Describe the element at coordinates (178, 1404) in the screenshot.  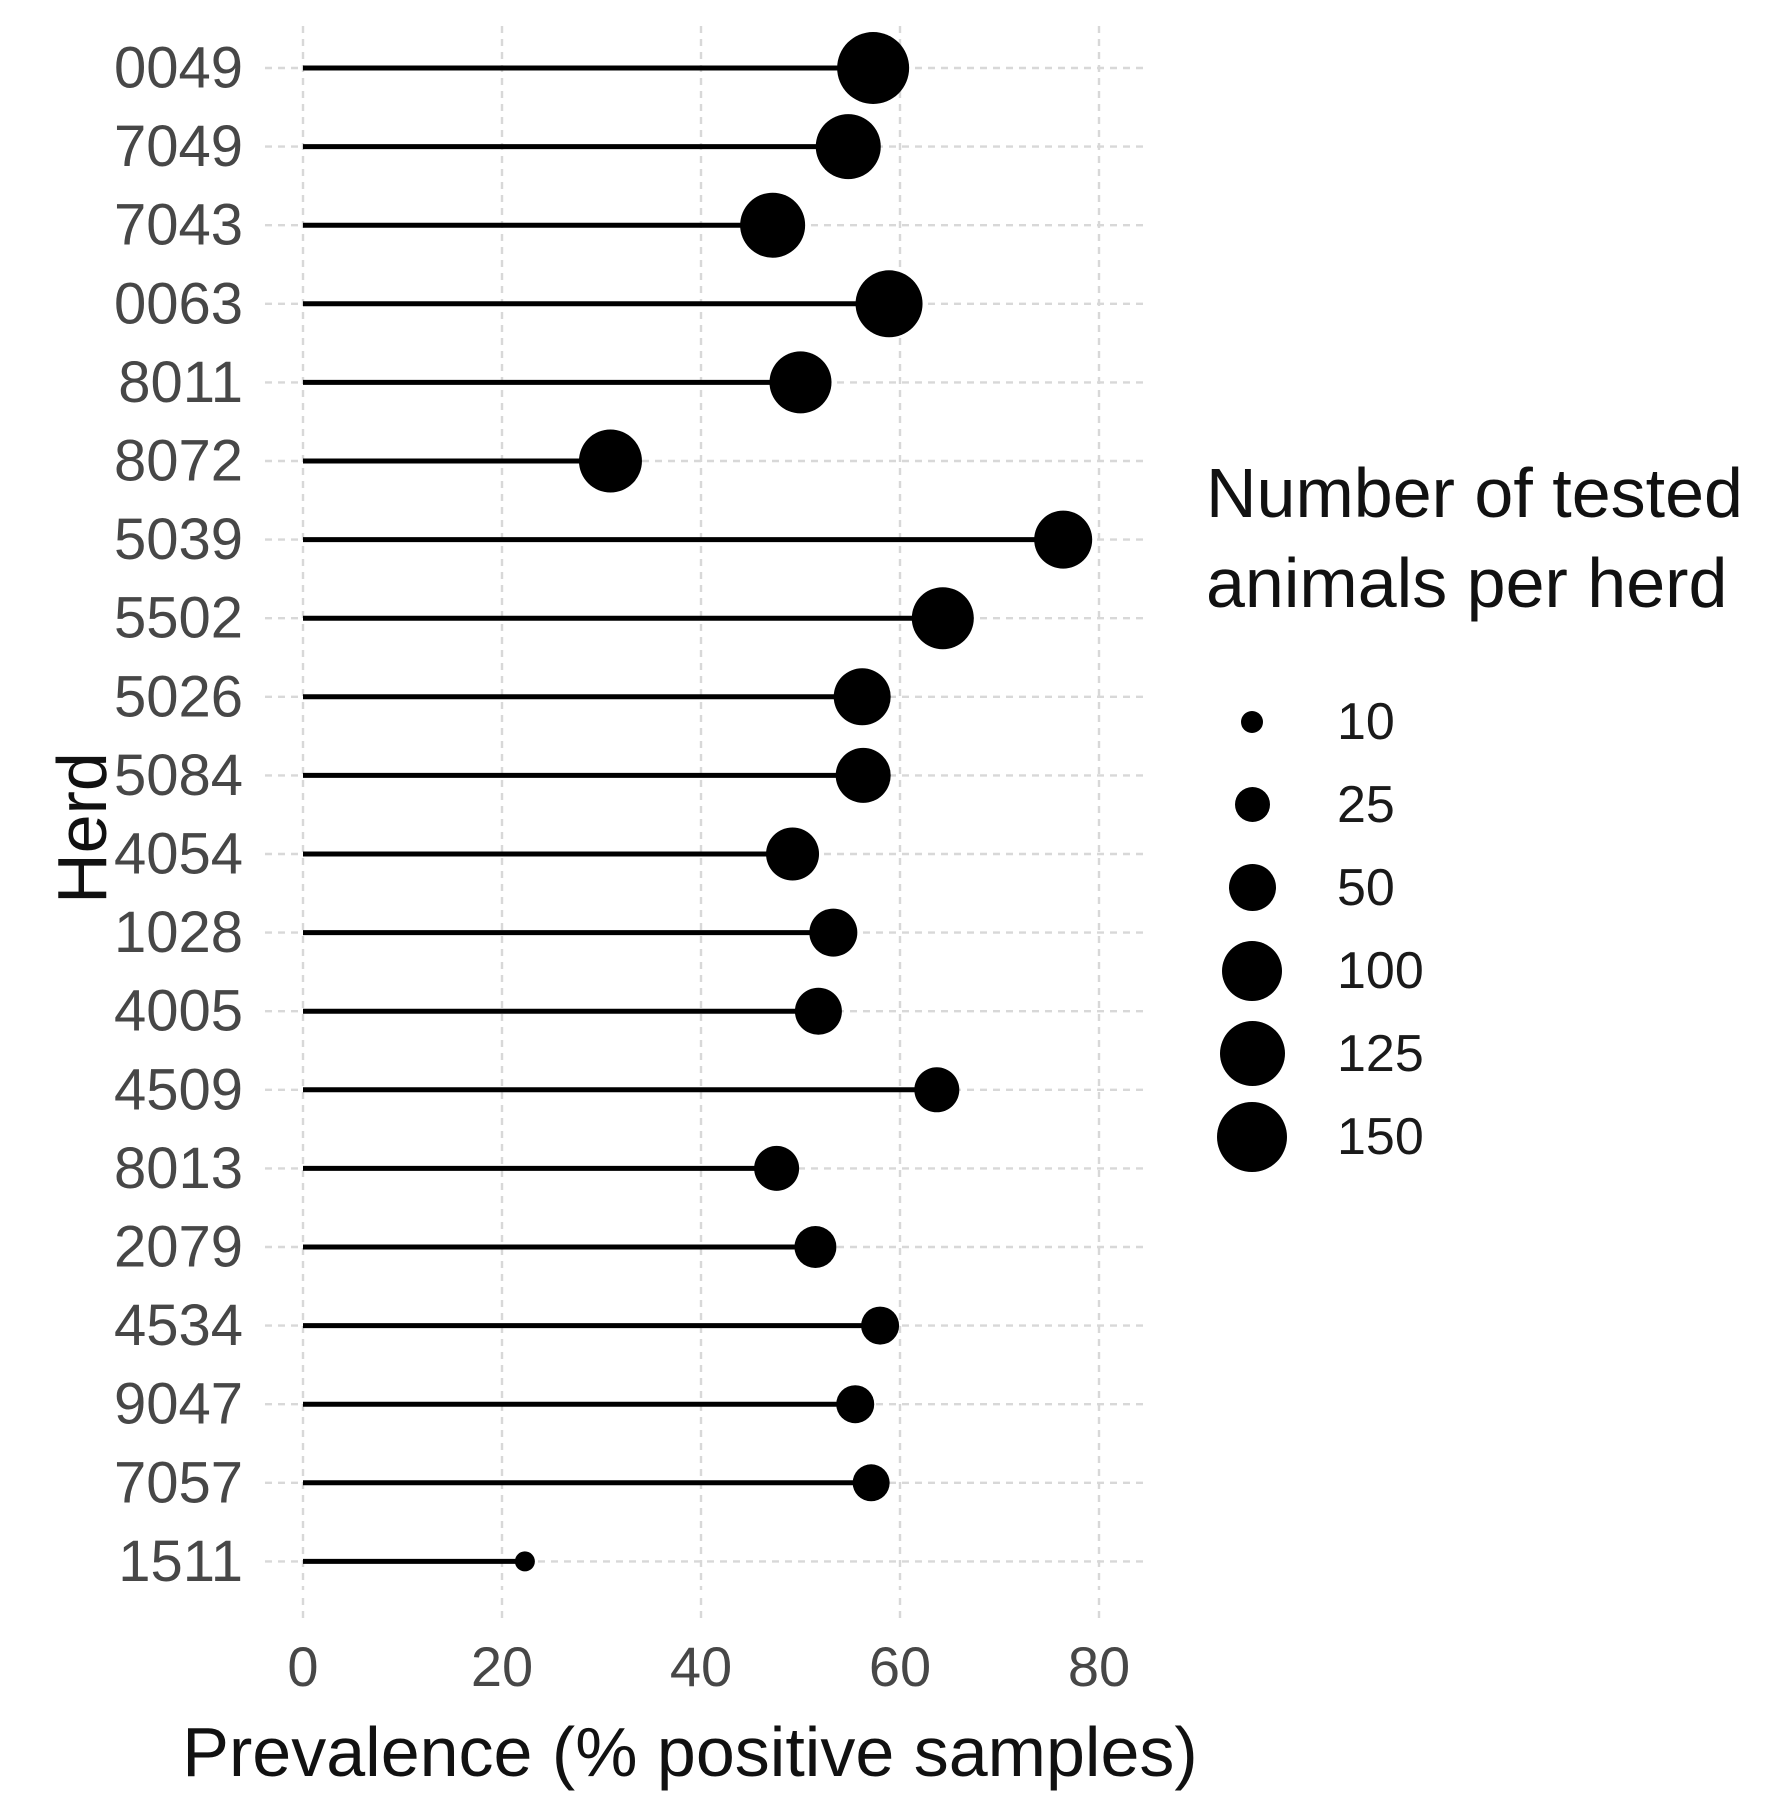
I see `y-tick-label-9047: 9047` at that location.